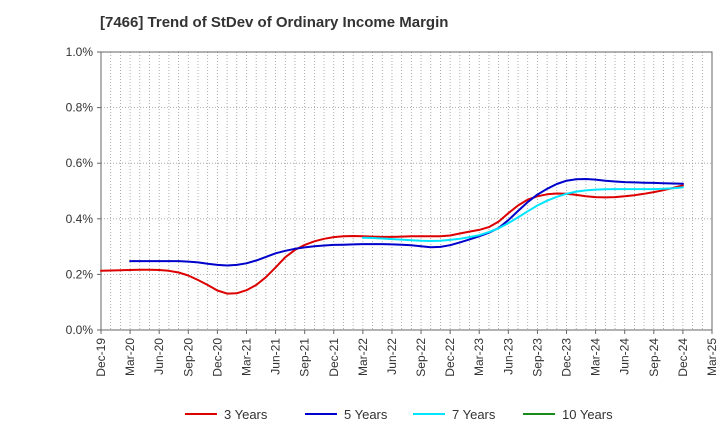 The image size is (720, 440). Describe the element at coordinates (450, 357) in the screenshot. I see `x-tick-label: Dec-22` at that location.